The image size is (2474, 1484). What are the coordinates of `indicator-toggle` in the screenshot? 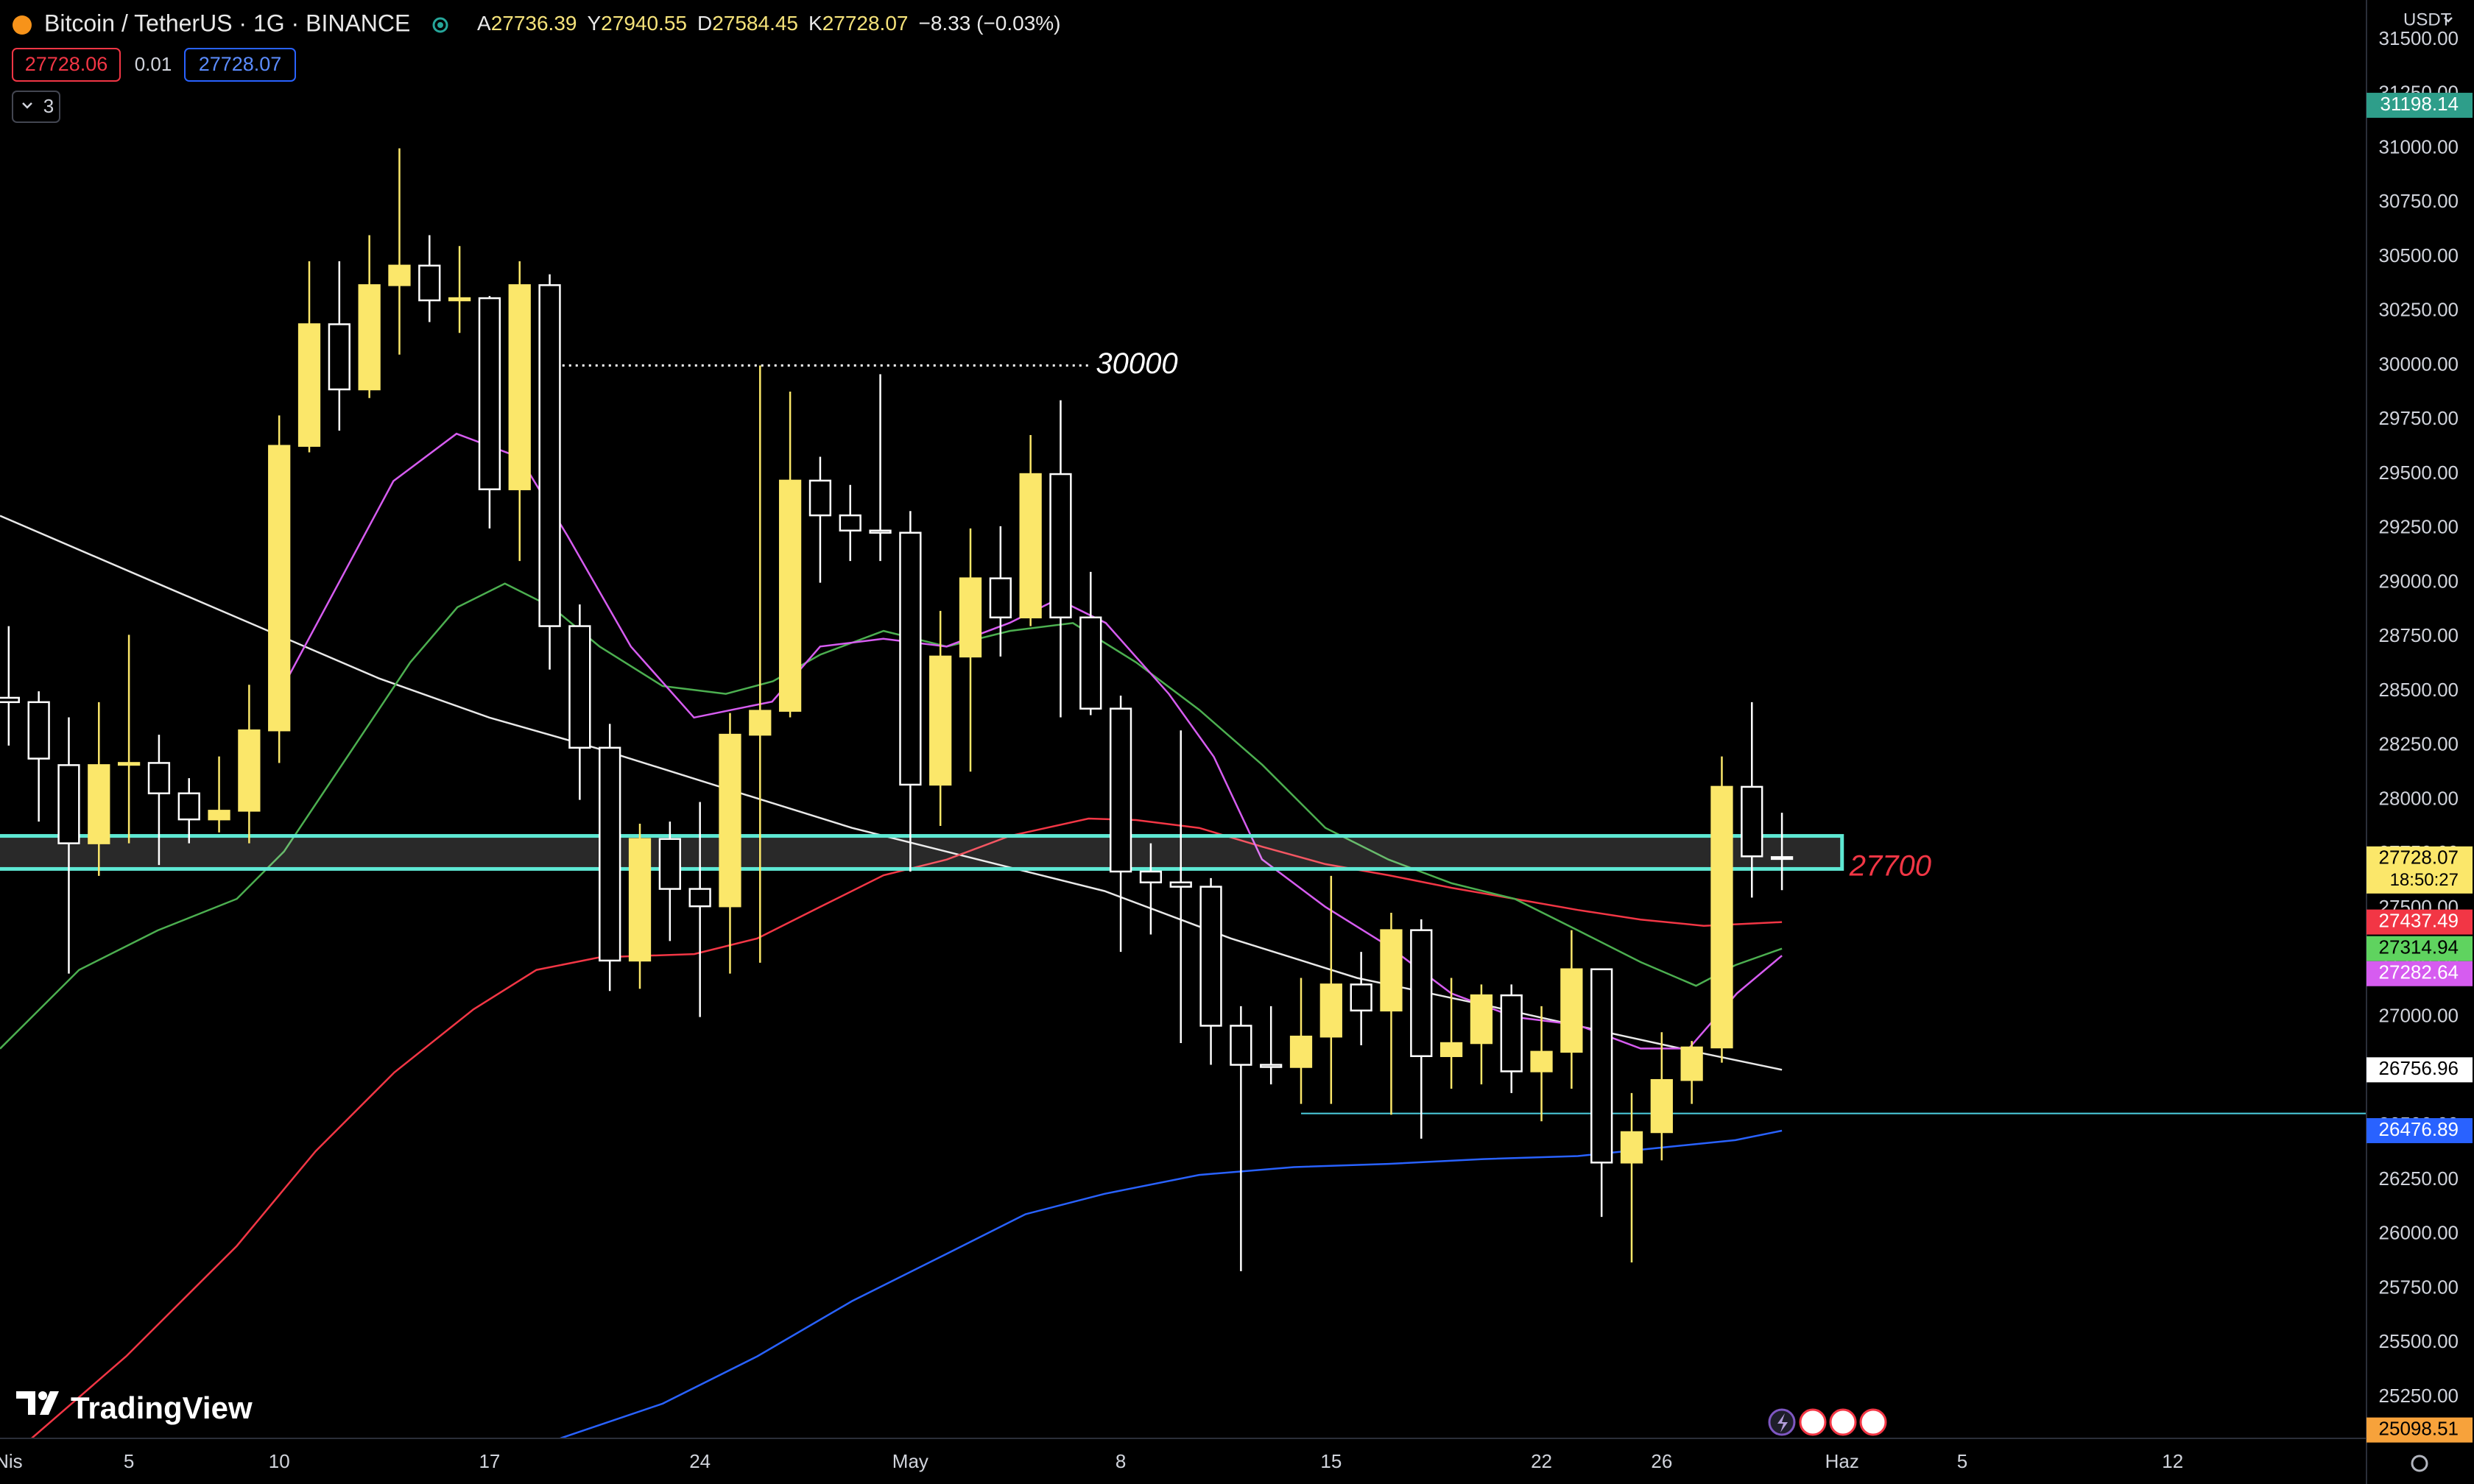 It's located at (36, 107).